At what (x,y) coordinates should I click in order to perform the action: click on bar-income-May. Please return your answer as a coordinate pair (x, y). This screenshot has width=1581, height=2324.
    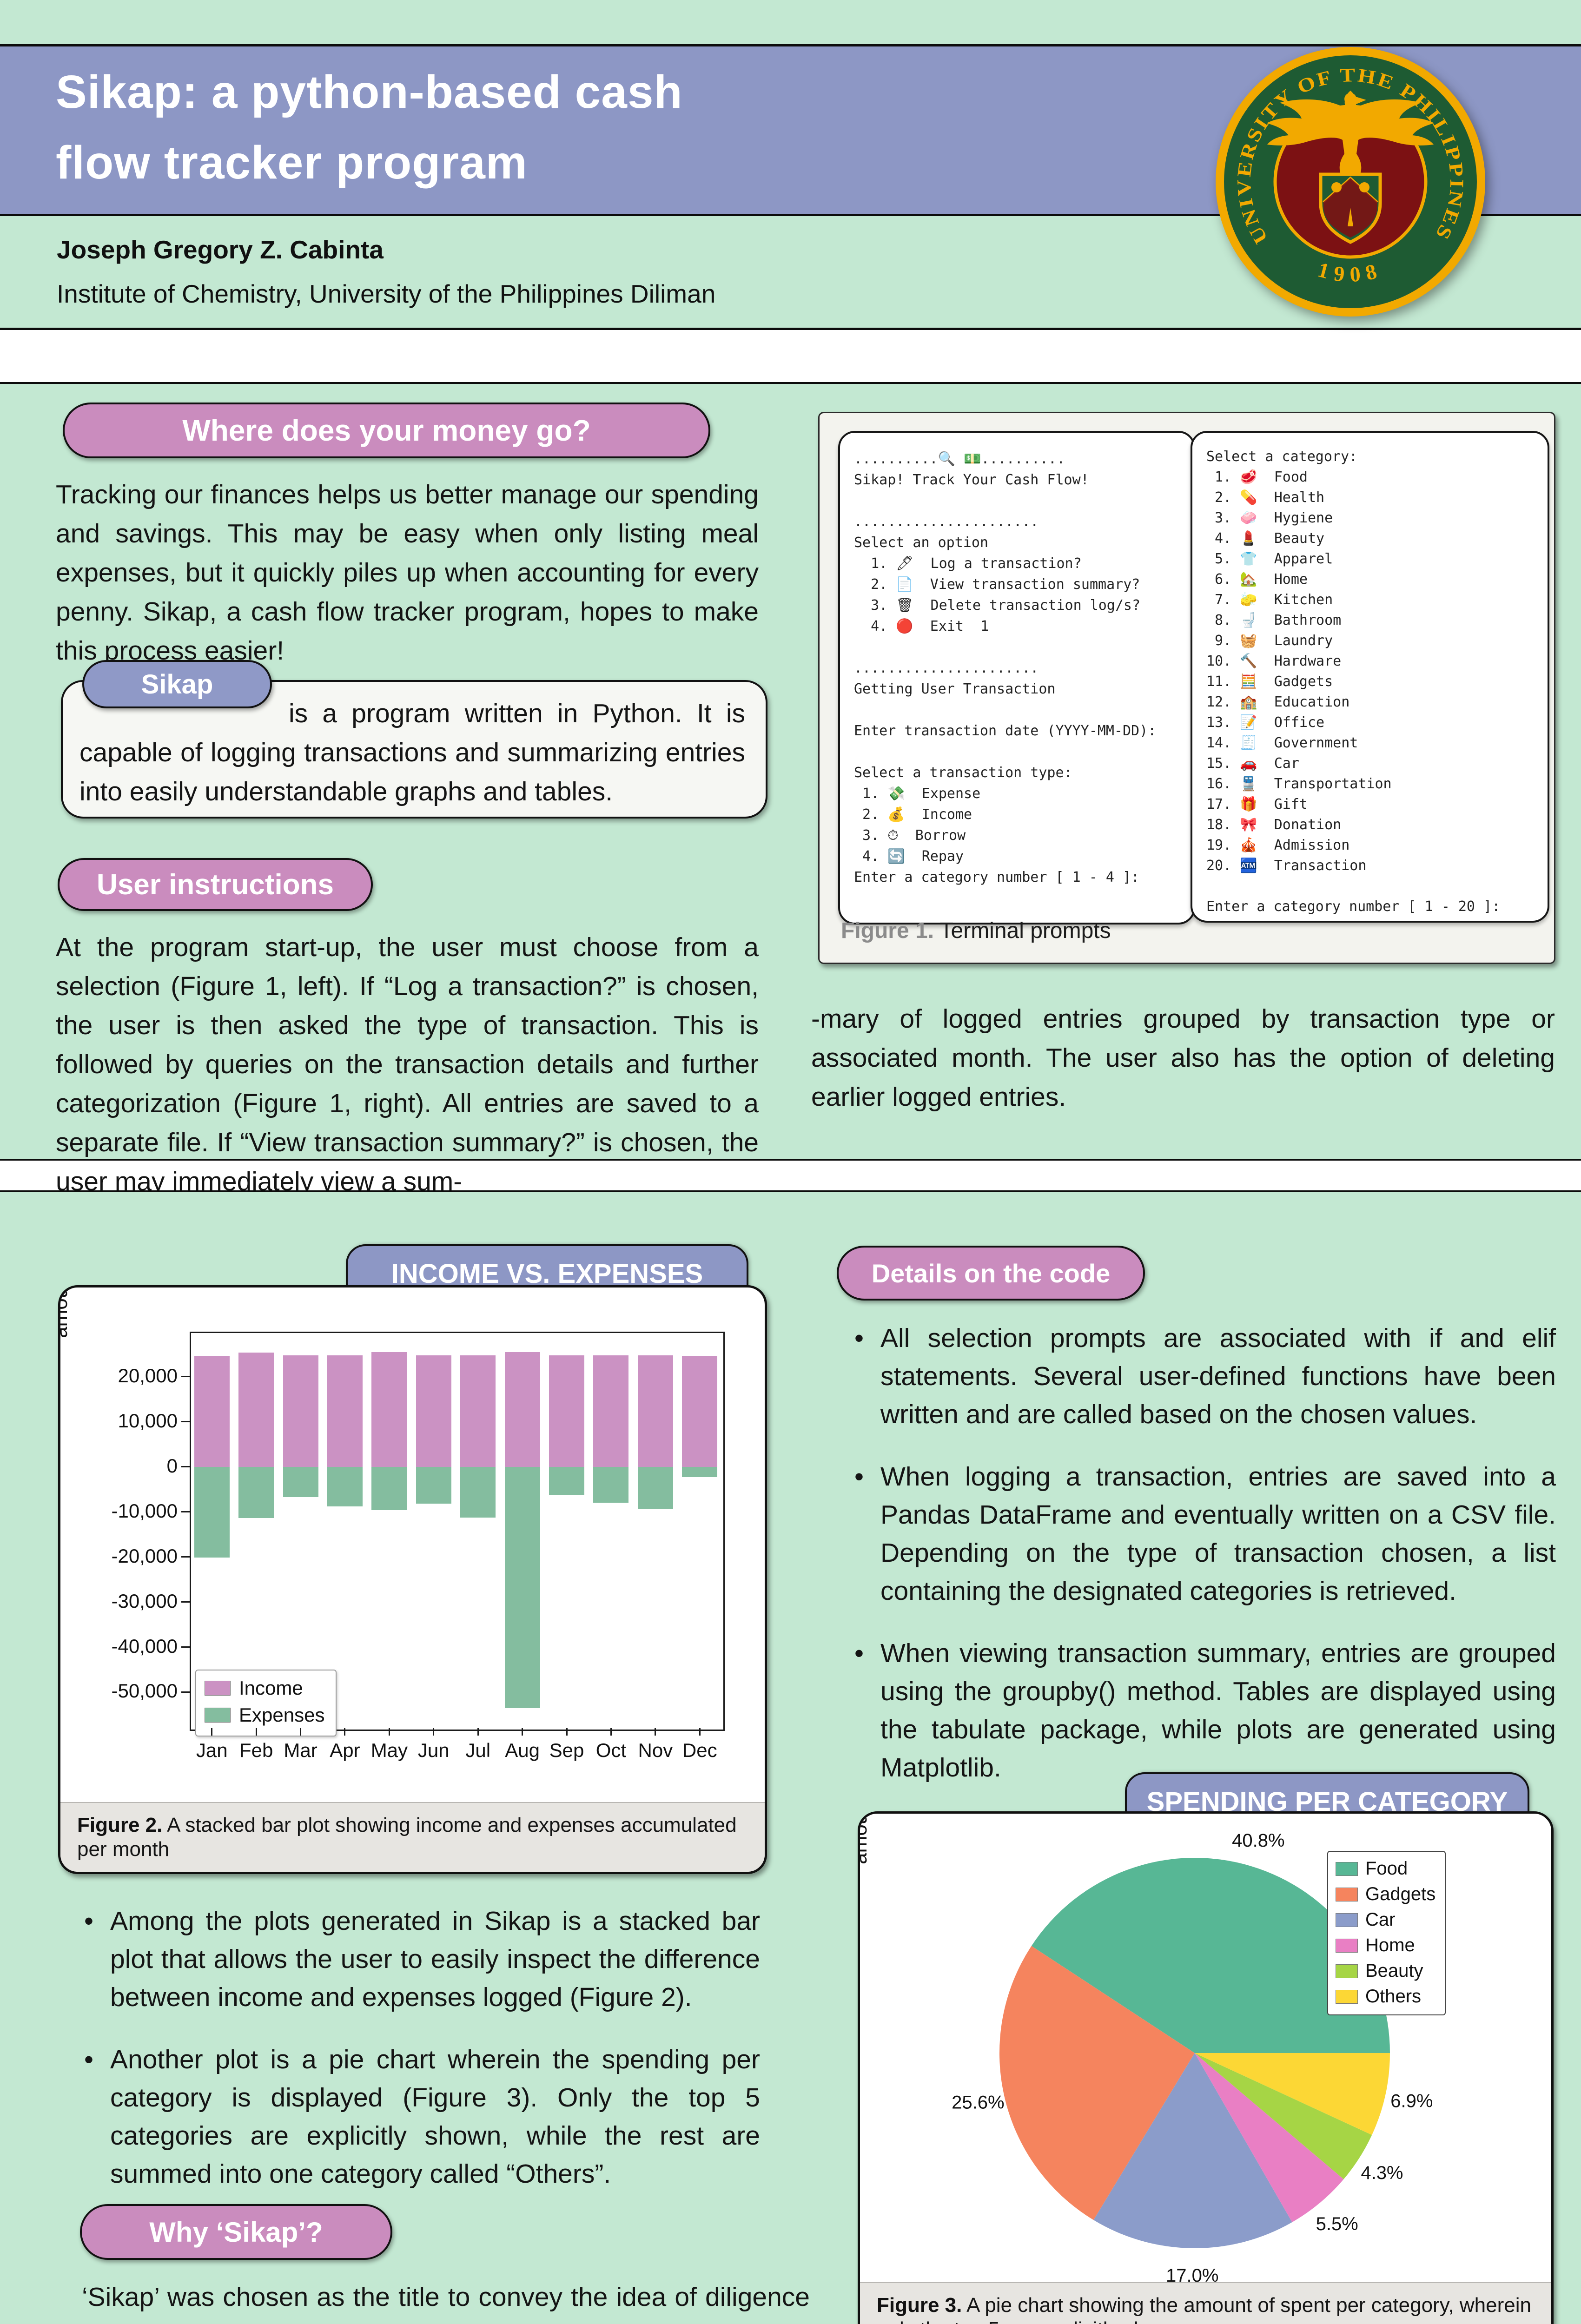
    Looking at the image, I should click on (389, 1409).